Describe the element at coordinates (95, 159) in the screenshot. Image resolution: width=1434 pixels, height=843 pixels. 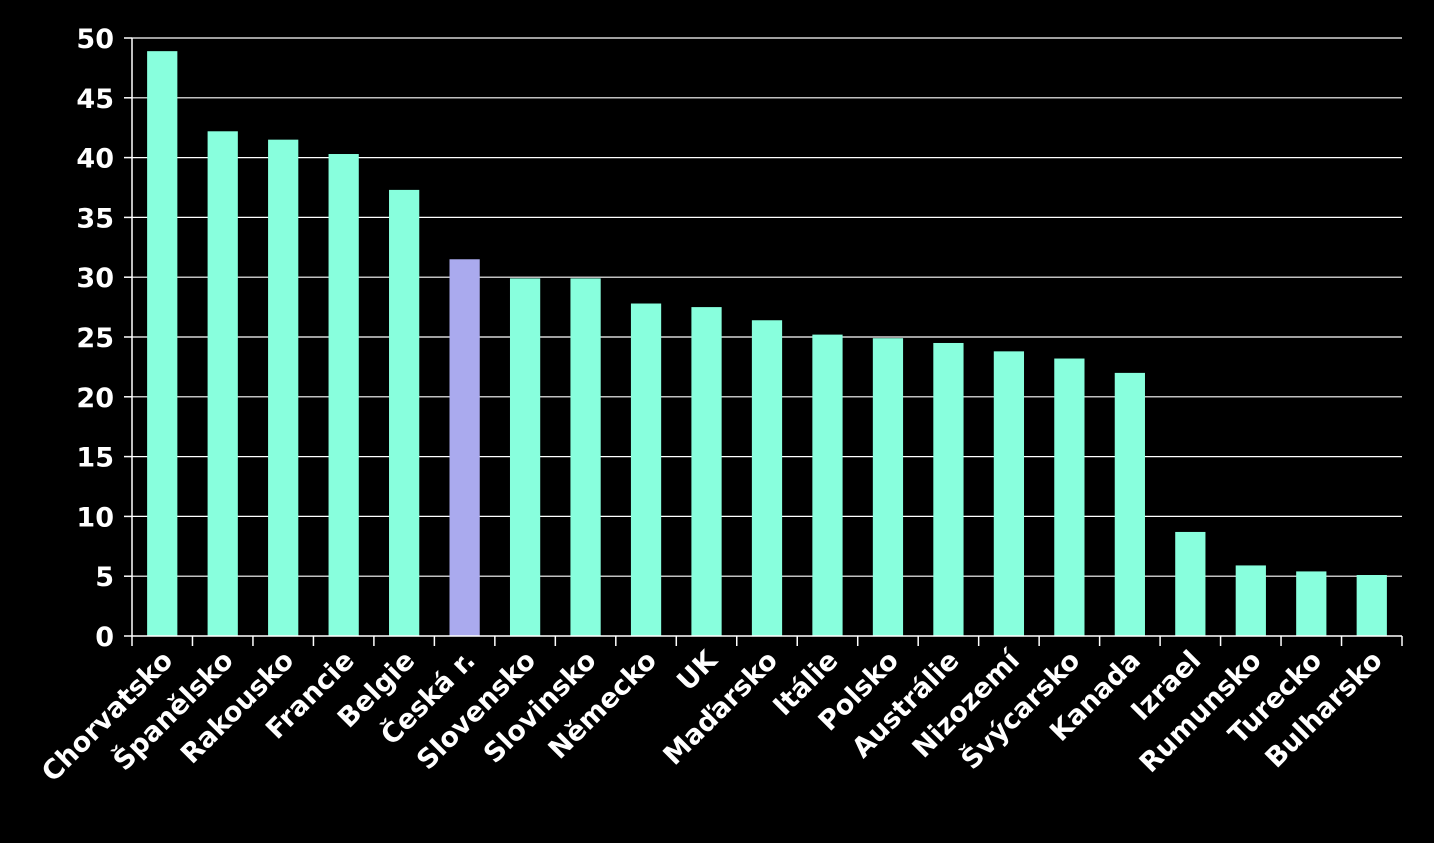
I see `y-tick-label: 40` at that location.